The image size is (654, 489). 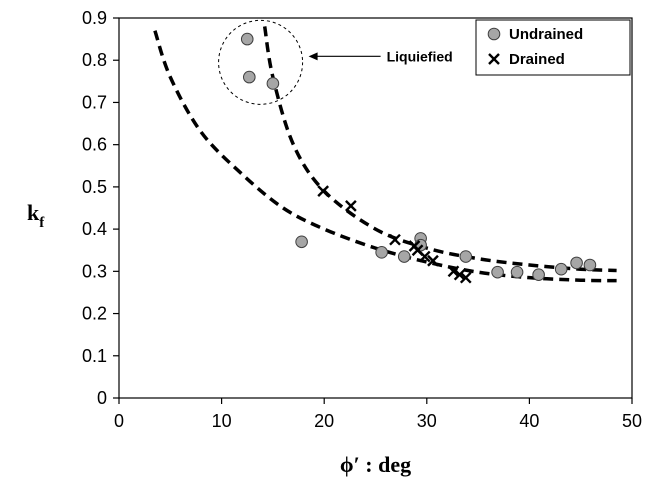 What do you see at coordinates (222, 421) in the screenshot?
I see `x-tick-label: 10` at bounding box center [222, 421].